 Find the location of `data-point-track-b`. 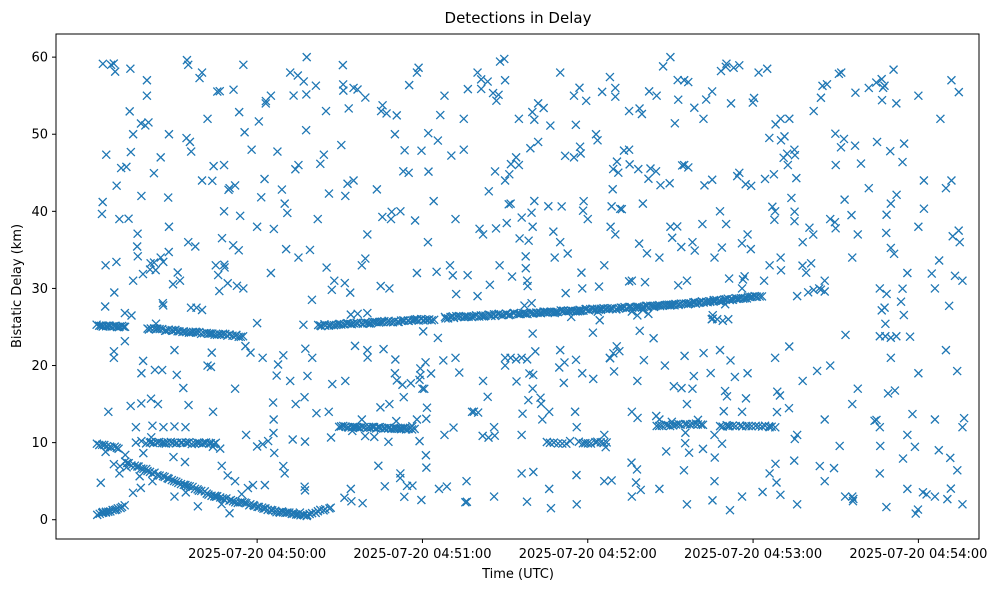

data-point-track-b is located at coordinates (562, 444).